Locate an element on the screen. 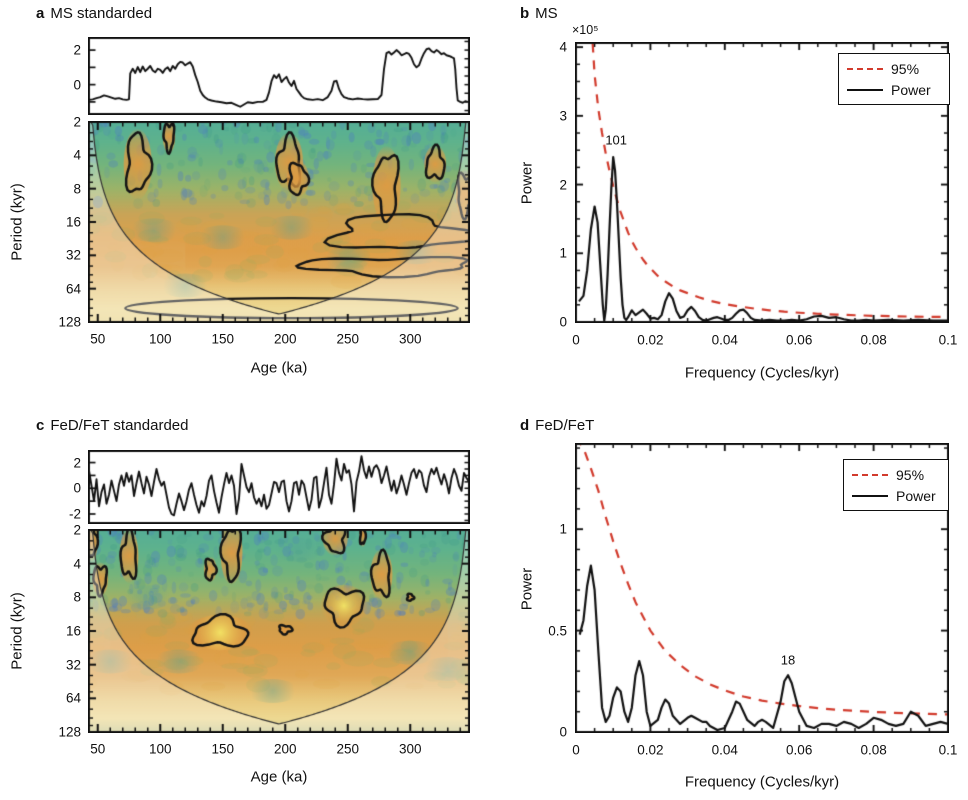  legend-95-label-b: 95% is located at coordinates (905, 68).